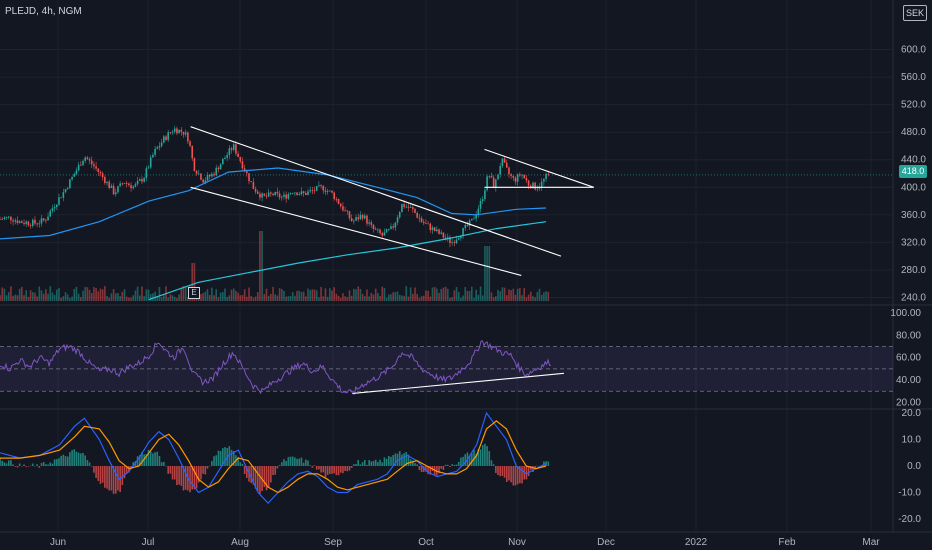  Describe the element at coordinates (915, 13) in the screenshot. I see `currency-badge: SEK` at that location.